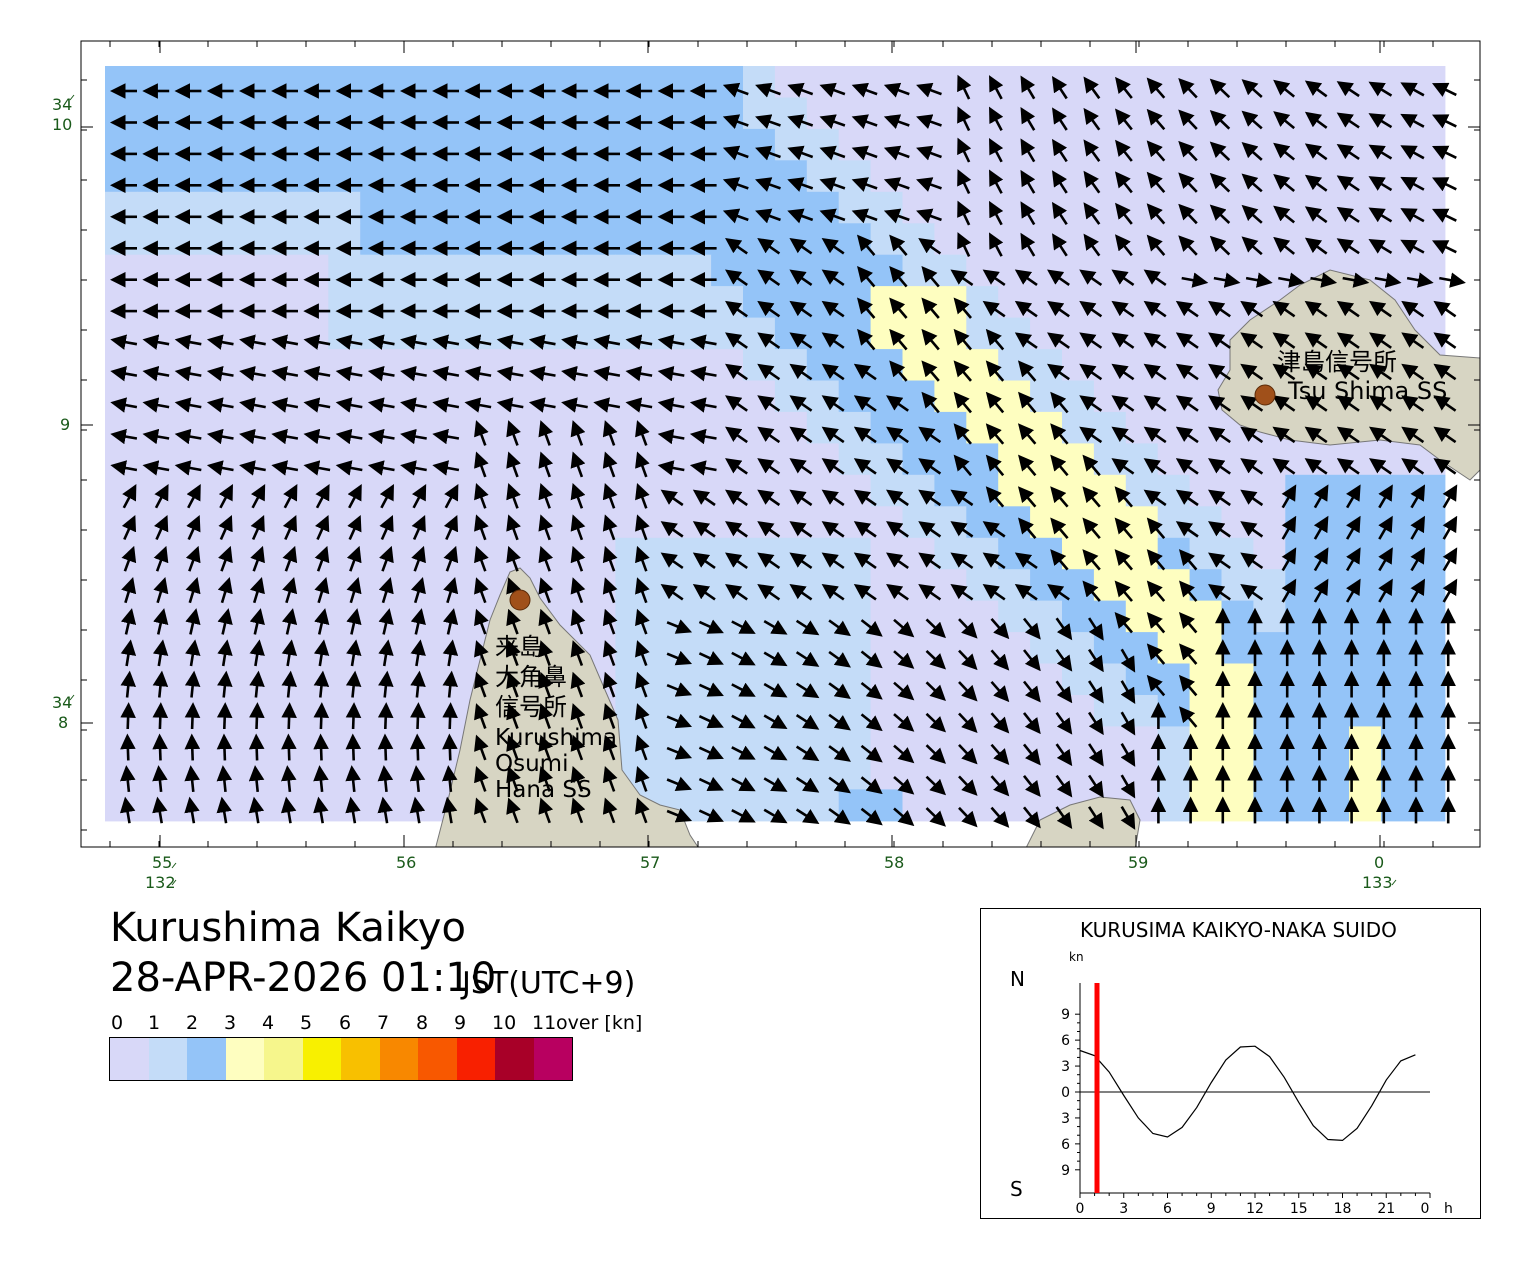 The image size is (1520, 1269). What do you see at coordinates (1167, 1209) in the screenshot?
I see `tide-x-tick: 6` at bounding box center [1167, 1209].